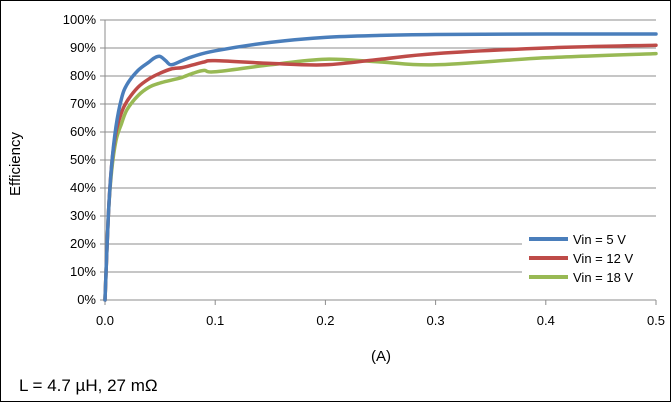  Describe the element at coordinates (83, 131) in the screenshot. I see `y-tick-label: 60%` at that location.